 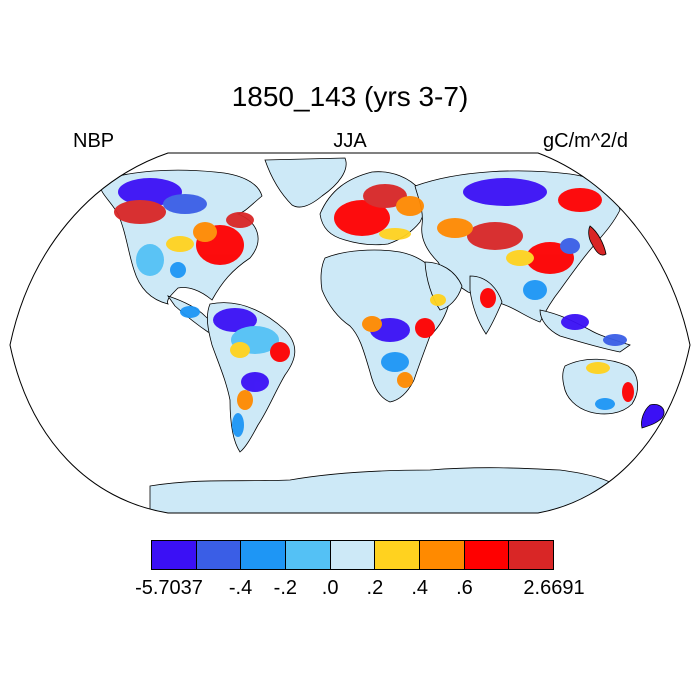 I want to click on patch-eu-south-yellow, so click(x=395, y=234).